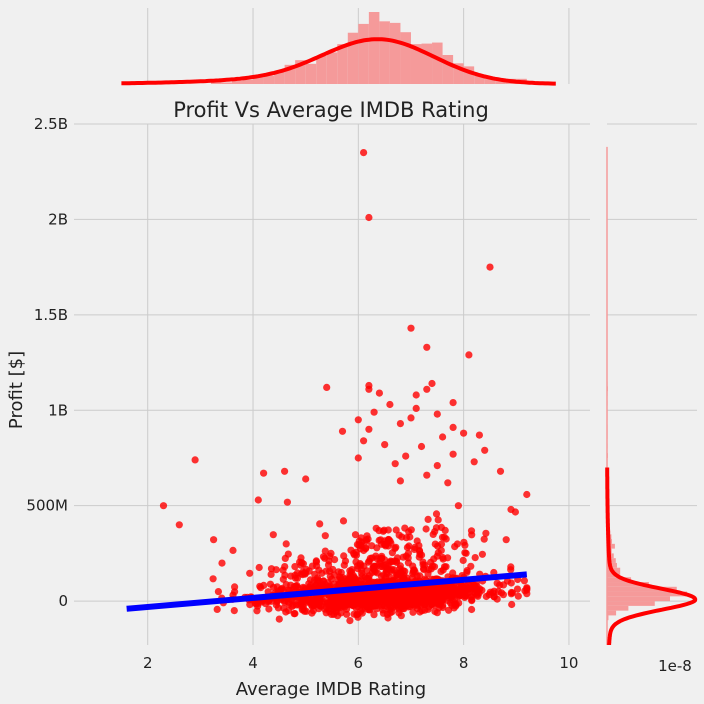 This screenshot has width=704, height=704. Describe the element at coordinates (51, 124) in the screenshot. I see `y-tick-label: 2.5B` at that location.